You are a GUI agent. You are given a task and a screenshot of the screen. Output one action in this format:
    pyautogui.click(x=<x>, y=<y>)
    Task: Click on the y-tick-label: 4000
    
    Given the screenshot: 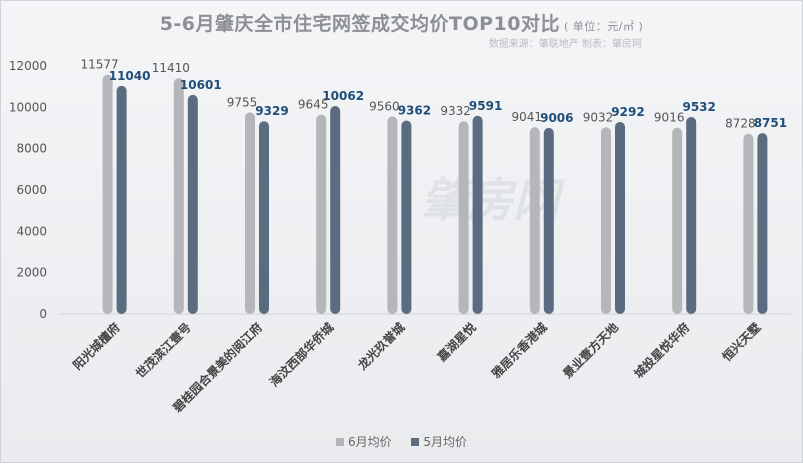 What is the action you would take?
    pyautogui.click(x=31, y=231)
    